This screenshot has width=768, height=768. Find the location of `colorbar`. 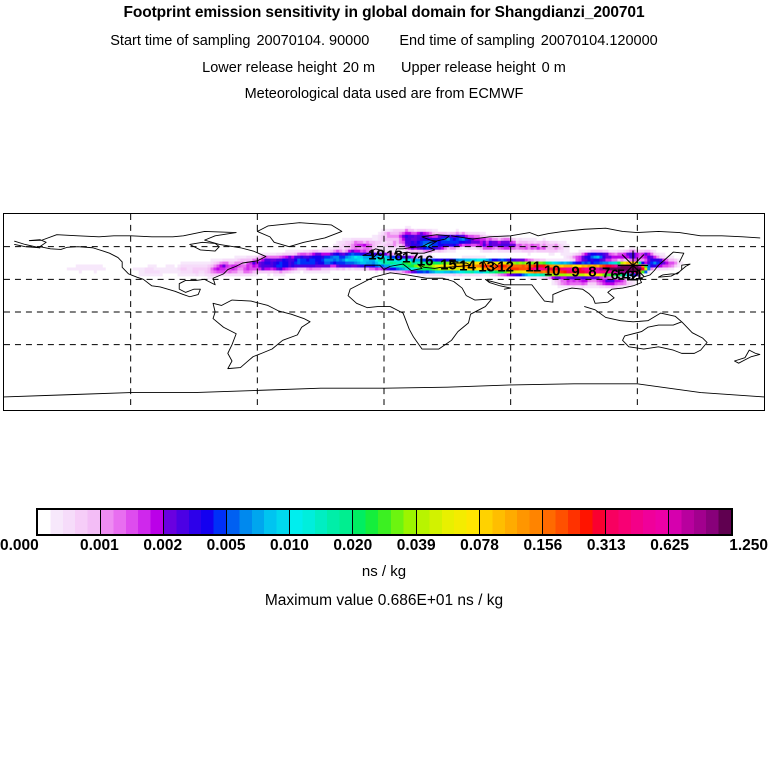

colorbar is located at coordinates (384, 522).